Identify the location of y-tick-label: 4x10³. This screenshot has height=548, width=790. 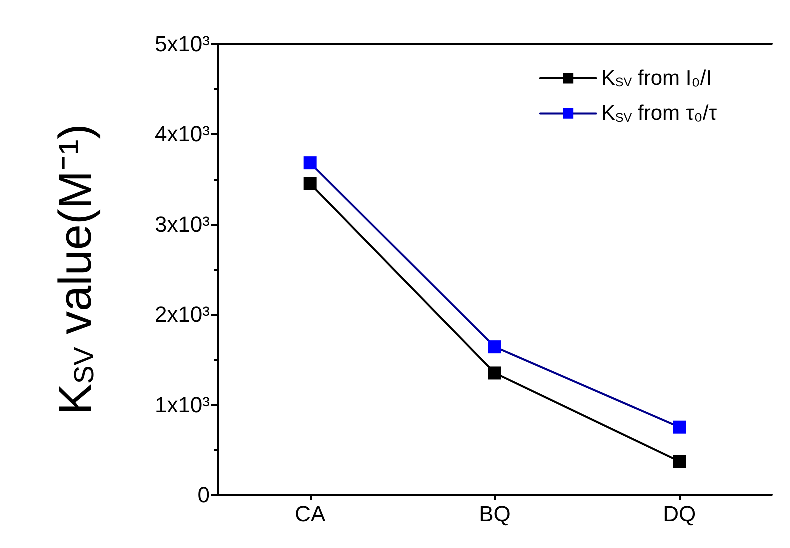
(182, 134).